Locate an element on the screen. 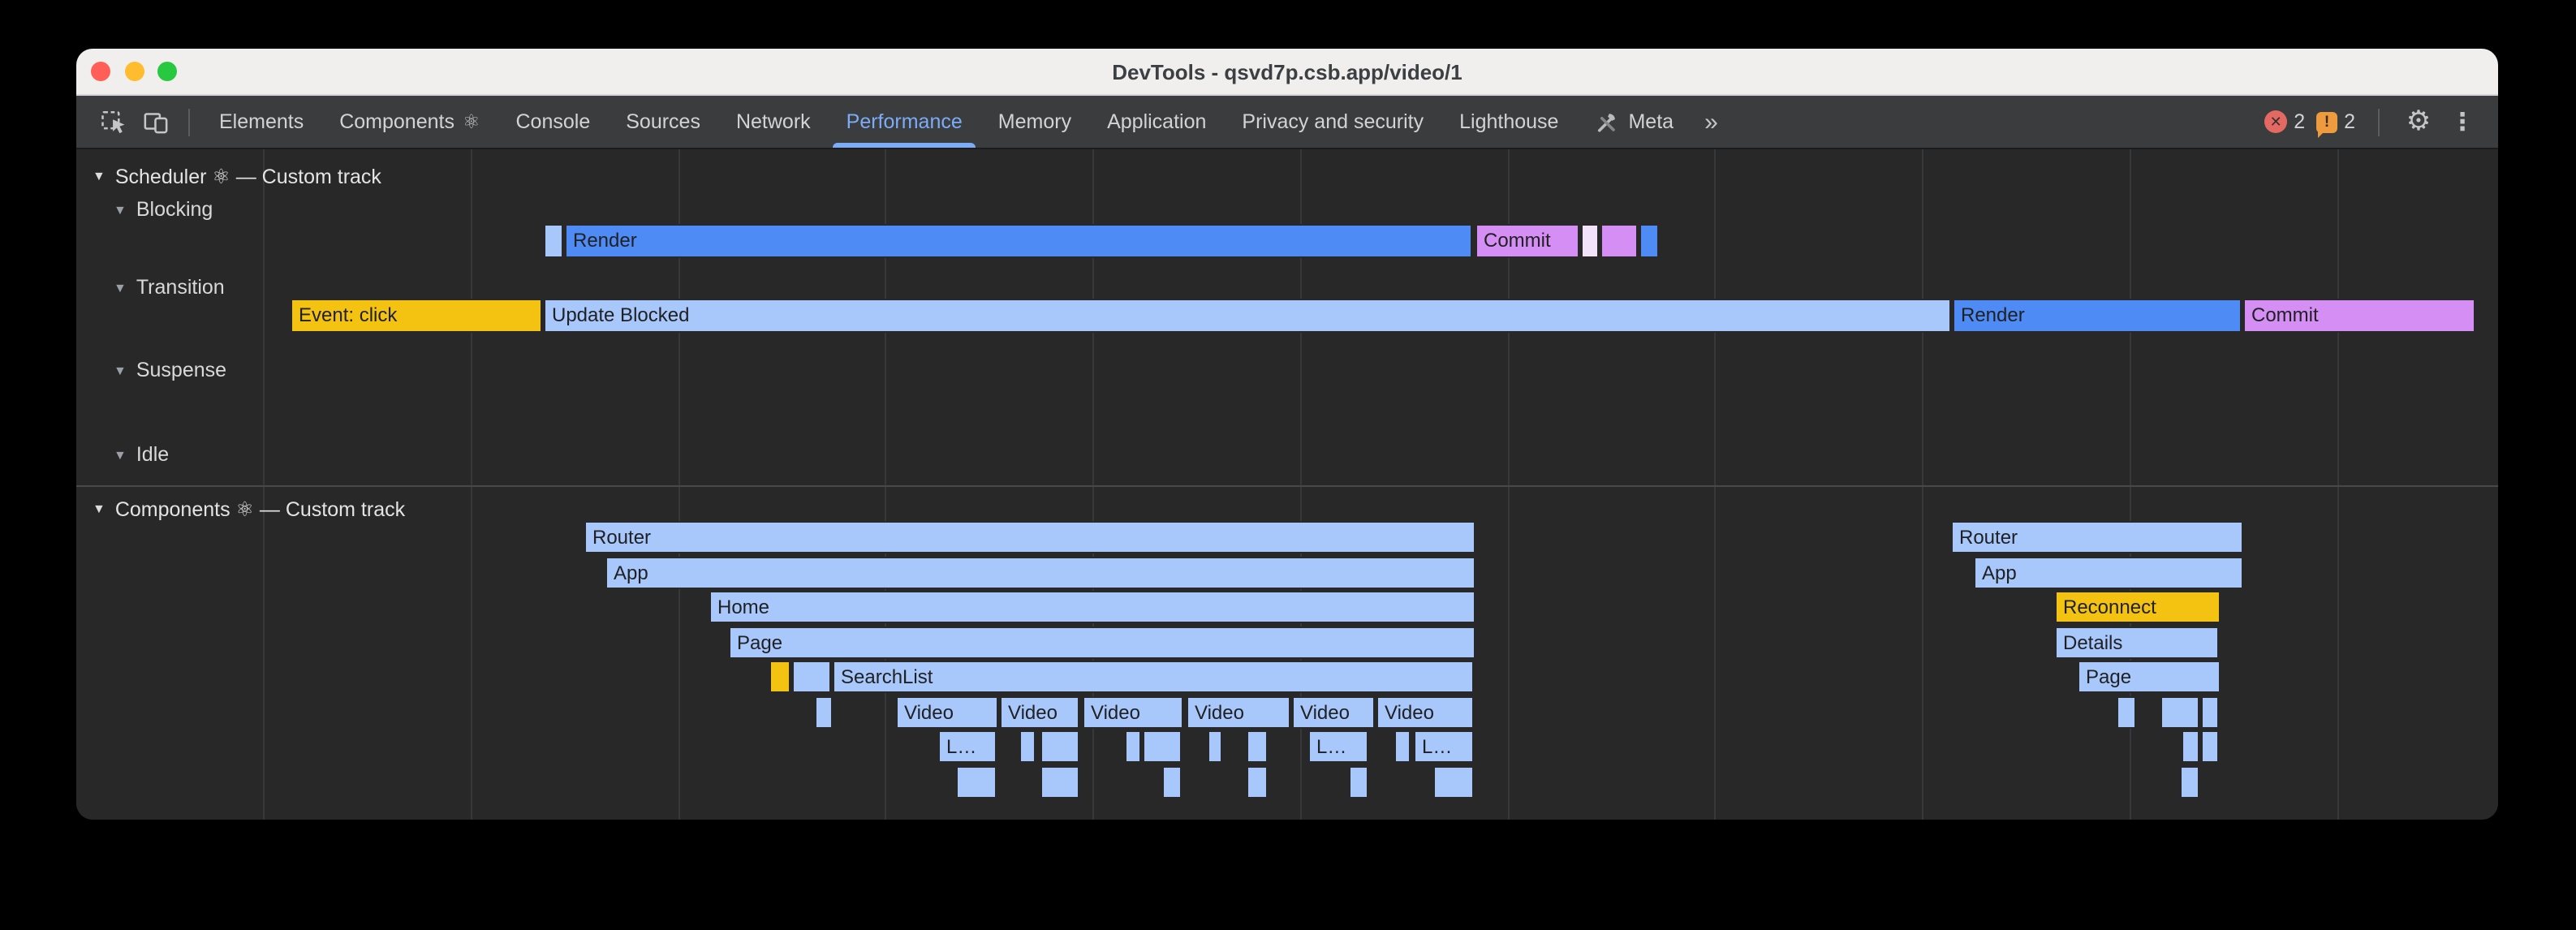 This screenshot has height=930, width=2576. inspect-element-icon is located at coordinates (114, 122).